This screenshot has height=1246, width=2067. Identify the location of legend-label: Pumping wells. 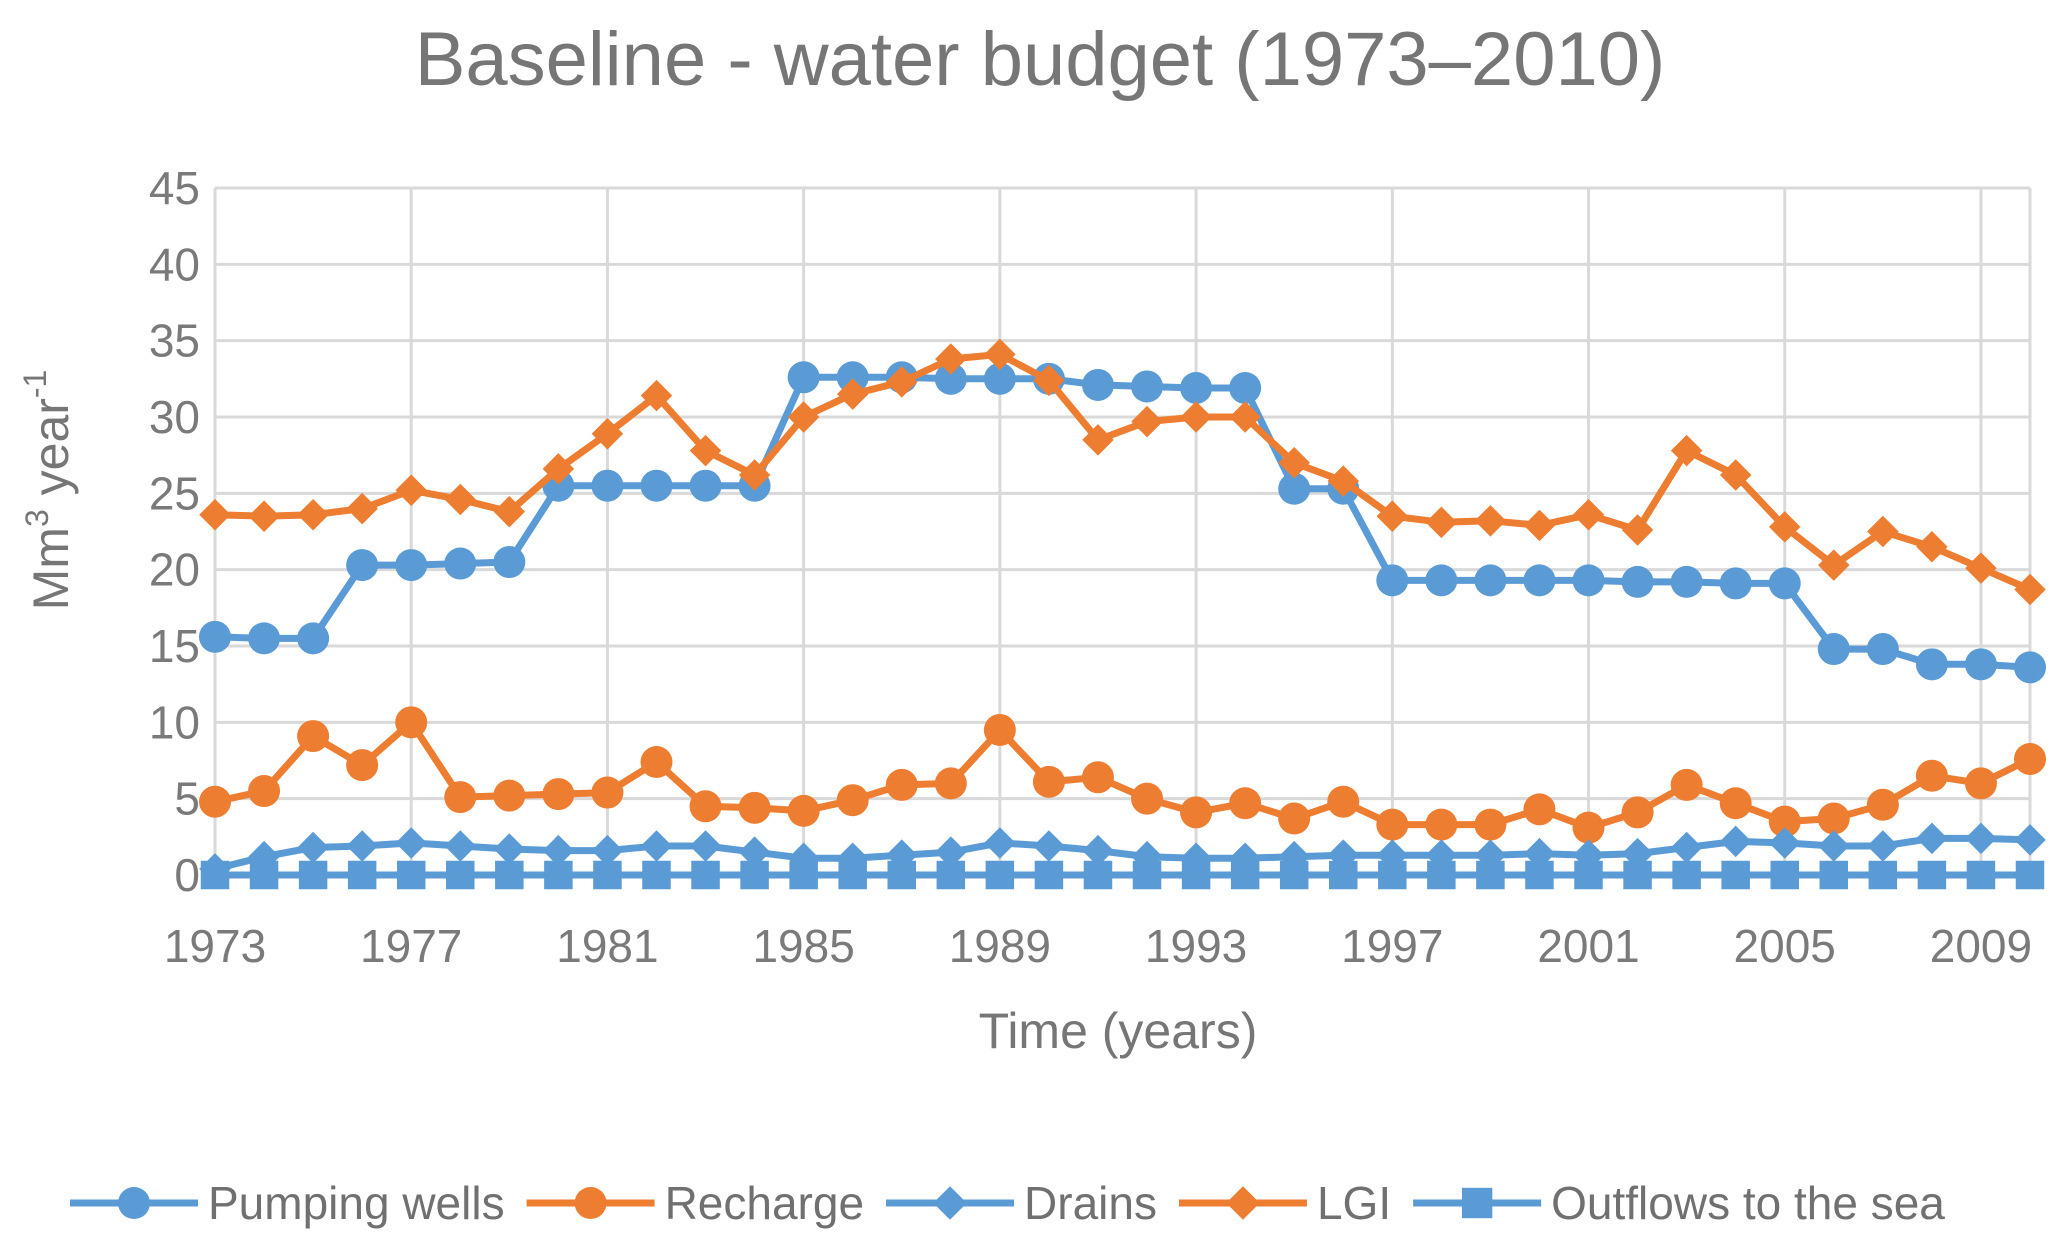
(356, 1203).